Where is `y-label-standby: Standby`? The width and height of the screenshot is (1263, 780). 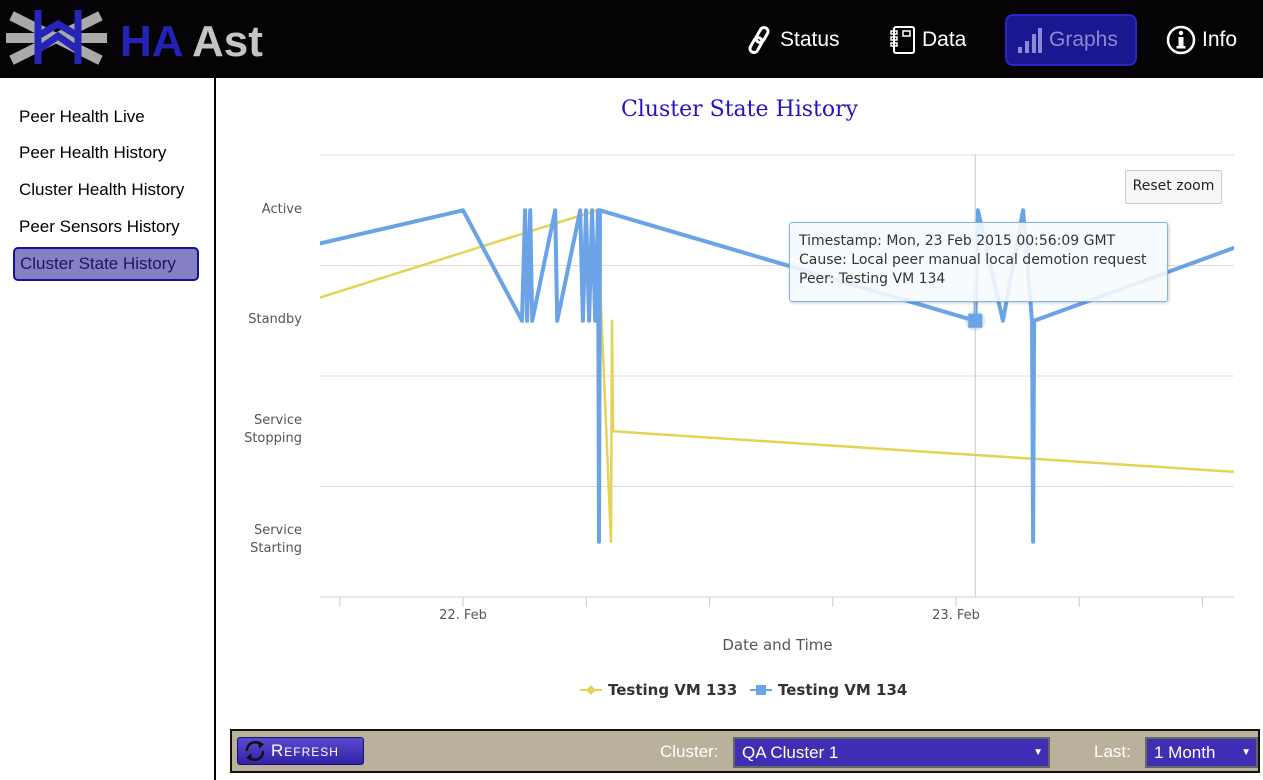
y-label-standby: Standby is located at coordinates (275, 319).